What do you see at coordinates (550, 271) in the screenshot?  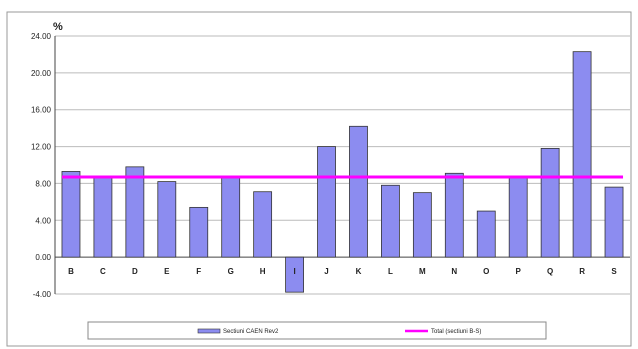 I see `x-tick-label: Q` at bounding box center [550, 271].